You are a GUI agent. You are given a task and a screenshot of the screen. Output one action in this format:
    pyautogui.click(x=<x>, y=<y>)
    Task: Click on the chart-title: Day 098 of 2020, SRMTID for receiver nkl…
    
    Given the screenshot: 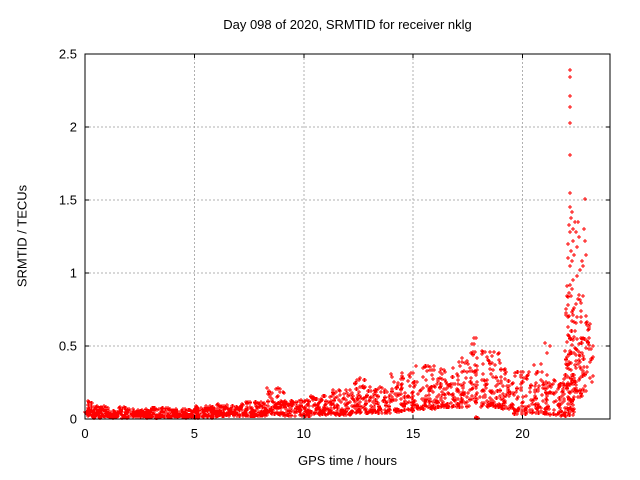 What is the action you would take?
    pyautogui.click(x=347, y=24)
    